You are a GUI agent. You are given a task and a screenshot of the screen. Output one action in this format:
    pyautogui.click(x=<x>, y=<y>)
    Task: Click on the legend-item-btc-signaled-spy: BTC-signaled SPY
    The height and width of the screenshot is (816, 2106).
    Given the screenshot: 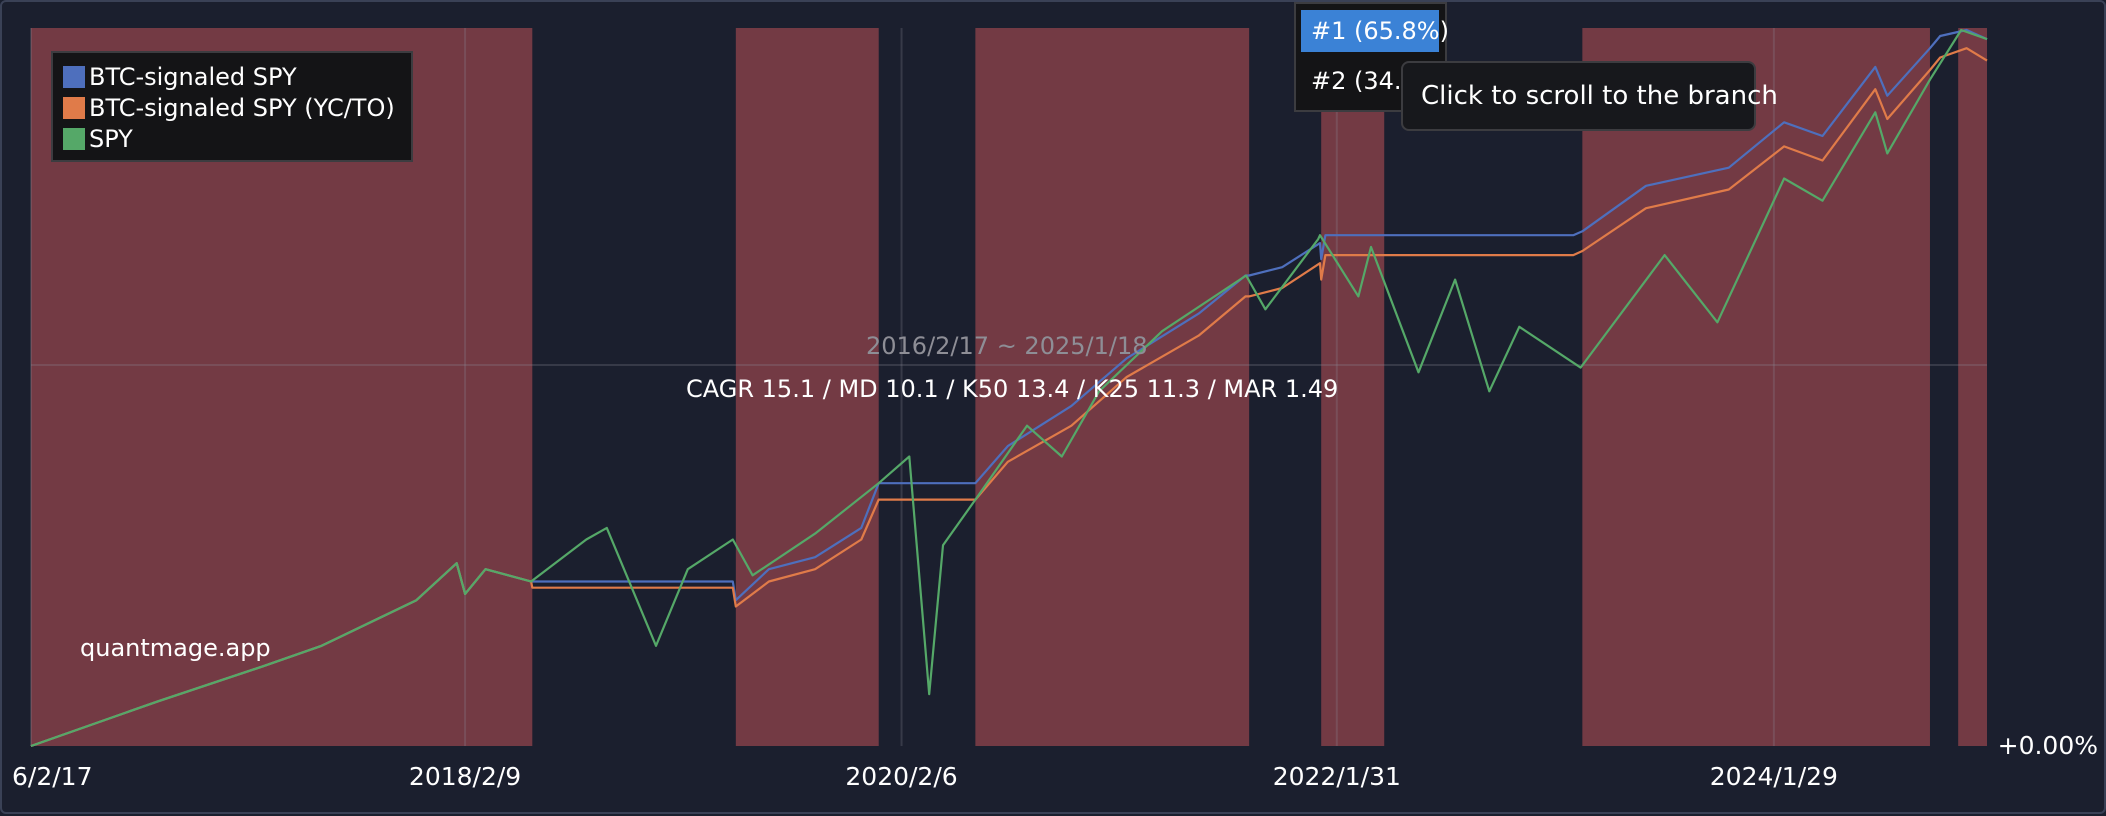 What is the action you would take?
    pyautogui.click(x=232, y=76)
    